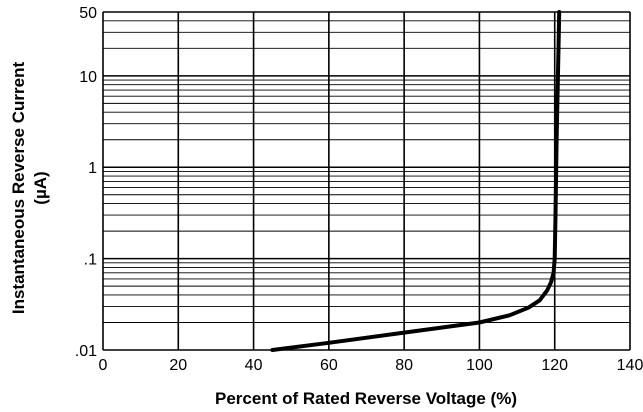 This screenshot has height=412, width=643. Describe the element at coordinates (178, 365) in the screenshot. I see `x-tick-label: 20` at that location.